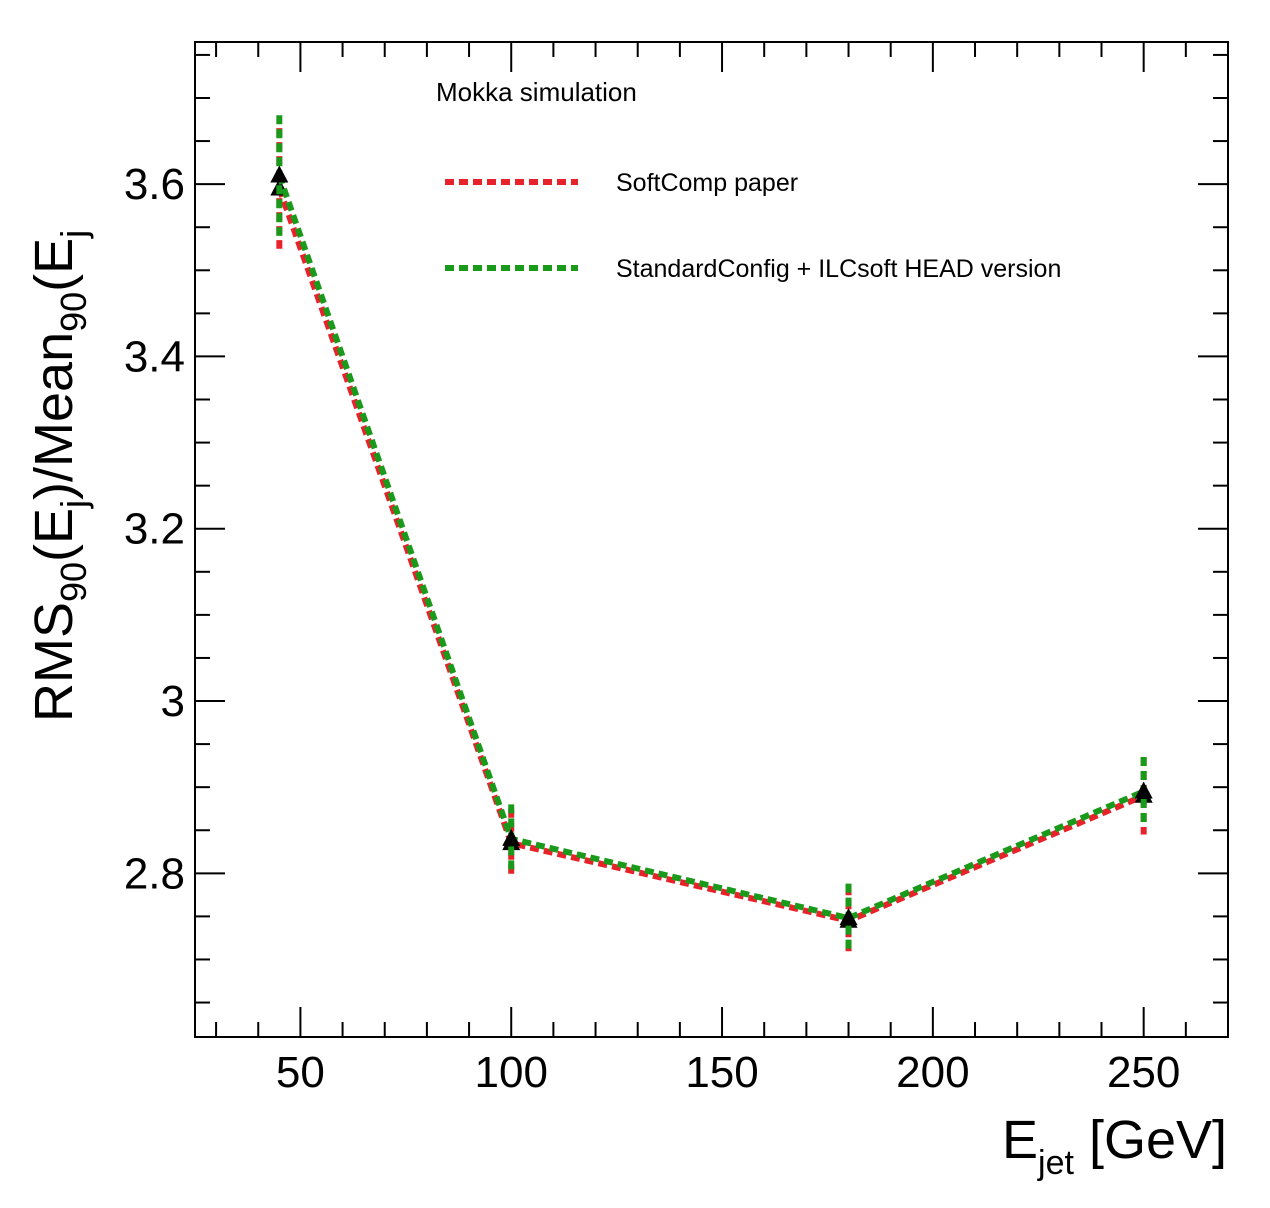 This screenshot has width=1270, height=1208. What do you see at coordinates (1114, 1146) in the screenshot?
I see `x-axis-label: Ejet [GeV]` at bounding box center [1114, 1146].